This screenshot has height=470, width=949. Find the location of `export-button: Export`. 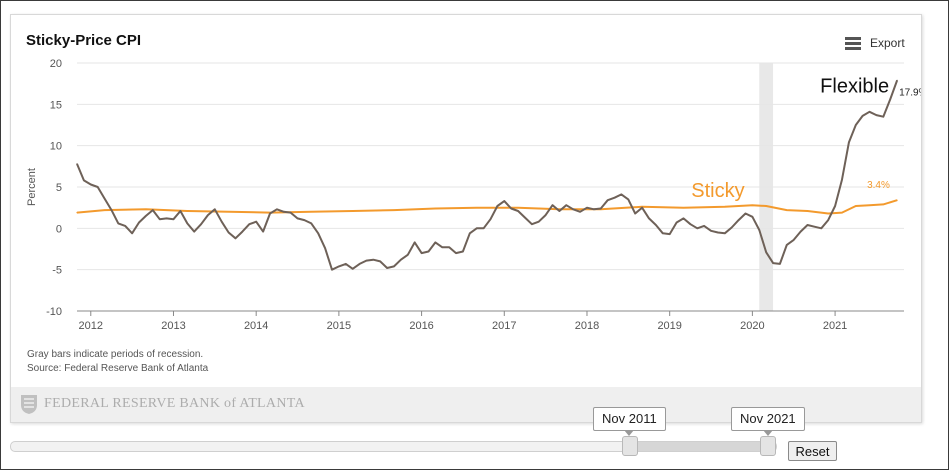

export-button: Export is located at coordinates (875, 43).